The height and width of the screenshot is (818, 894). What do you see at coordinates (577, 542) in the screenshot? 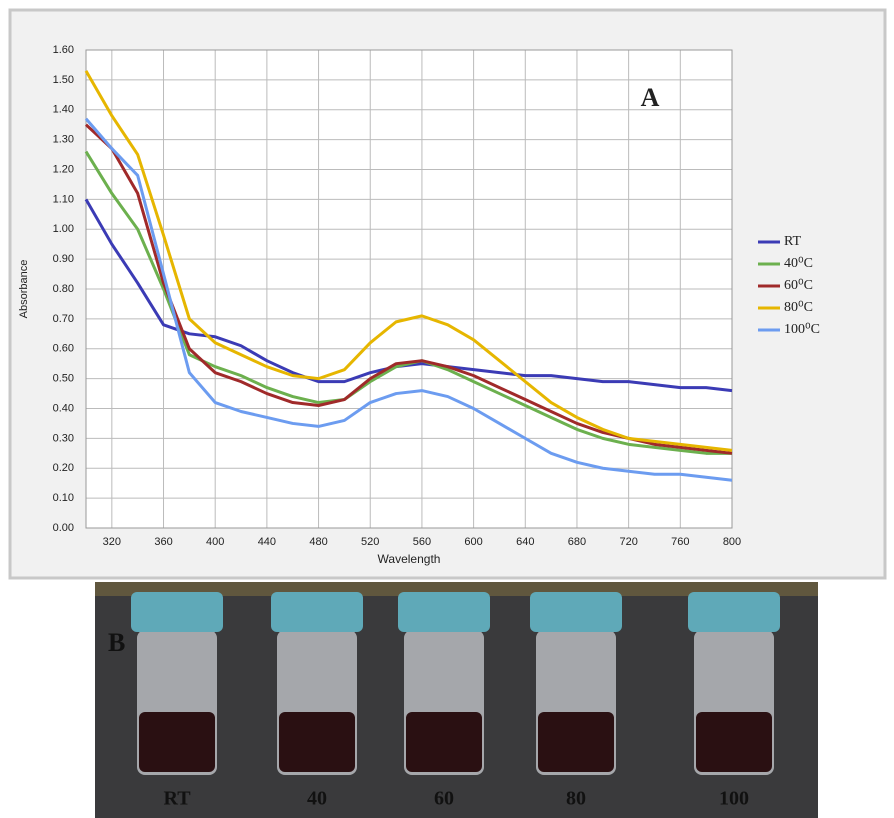
I see `x-tick-label: 680` at bounding box center [577, 542].